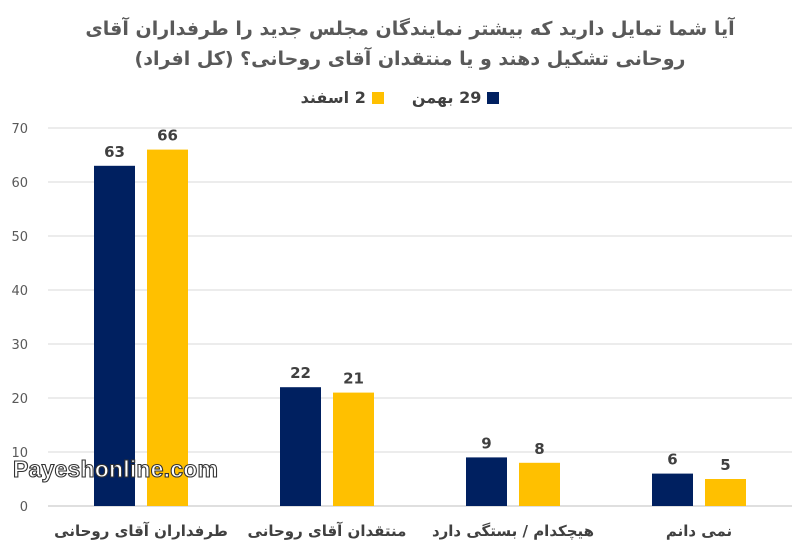 The image size is (800, 554). I want to click on x-tick-label-4: نمی دانم, so click(699, 531).